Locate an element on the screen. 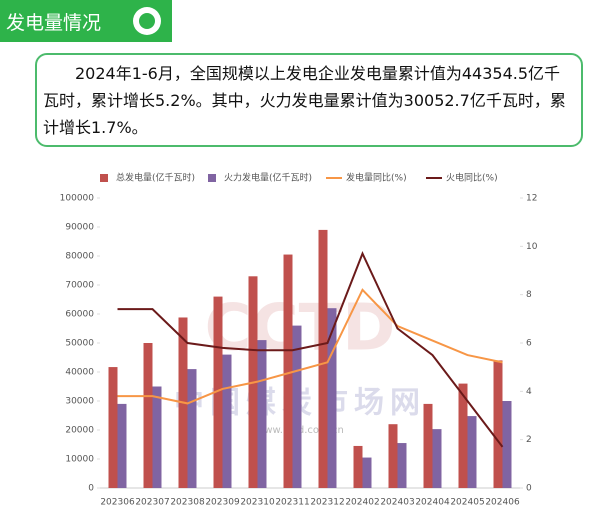  y-tick-label: 60000 is located at coordinates (79, 315).